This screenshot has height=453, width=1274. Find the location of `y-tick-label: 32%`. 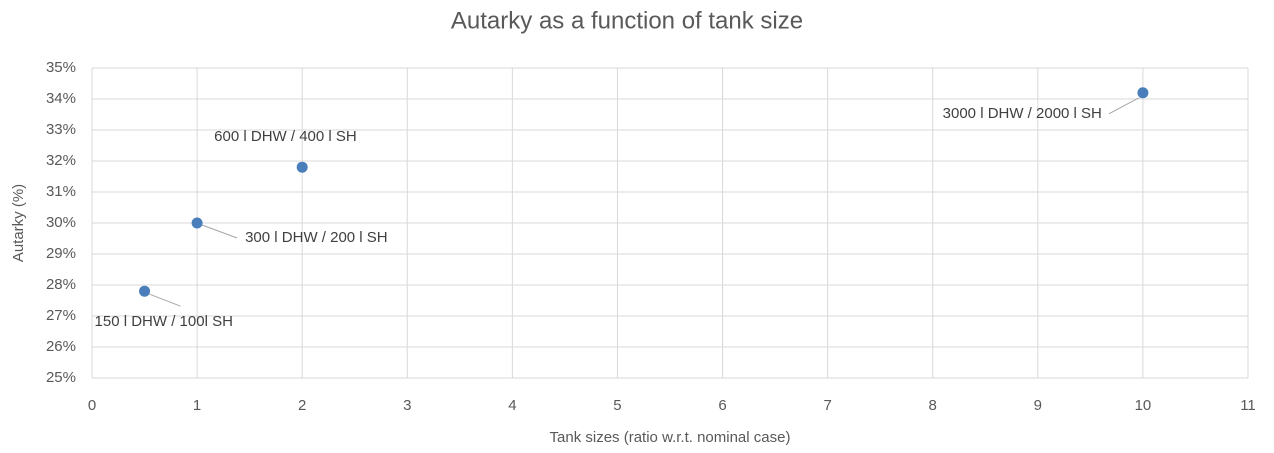

y-tick-label: 32% is located at coordinates (61, 160).